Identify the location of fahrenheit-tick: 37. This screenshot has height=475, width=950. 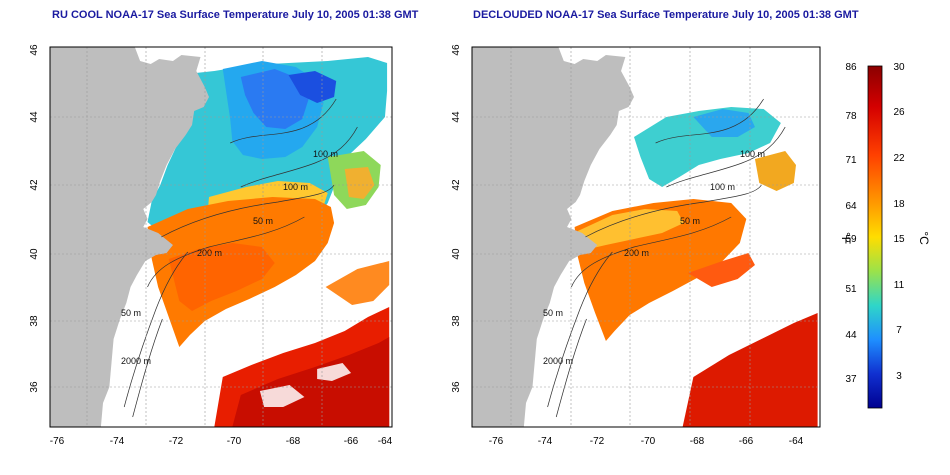
(851, 379).